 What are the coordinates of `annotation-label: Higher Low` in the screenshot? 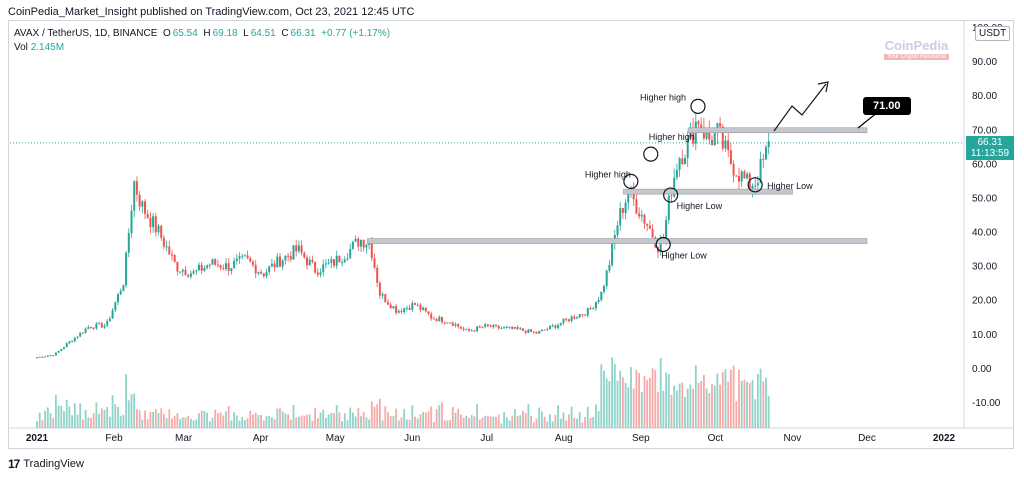 It's located at (700, 206).